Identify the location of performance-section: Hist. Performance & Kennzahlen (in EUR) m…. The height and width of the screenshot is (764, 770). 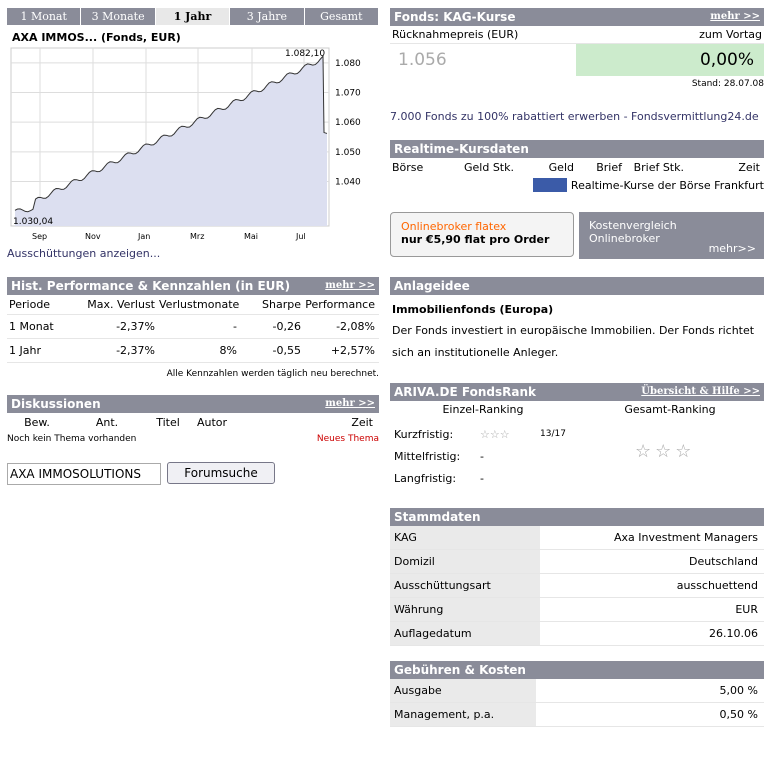
(193, 328).